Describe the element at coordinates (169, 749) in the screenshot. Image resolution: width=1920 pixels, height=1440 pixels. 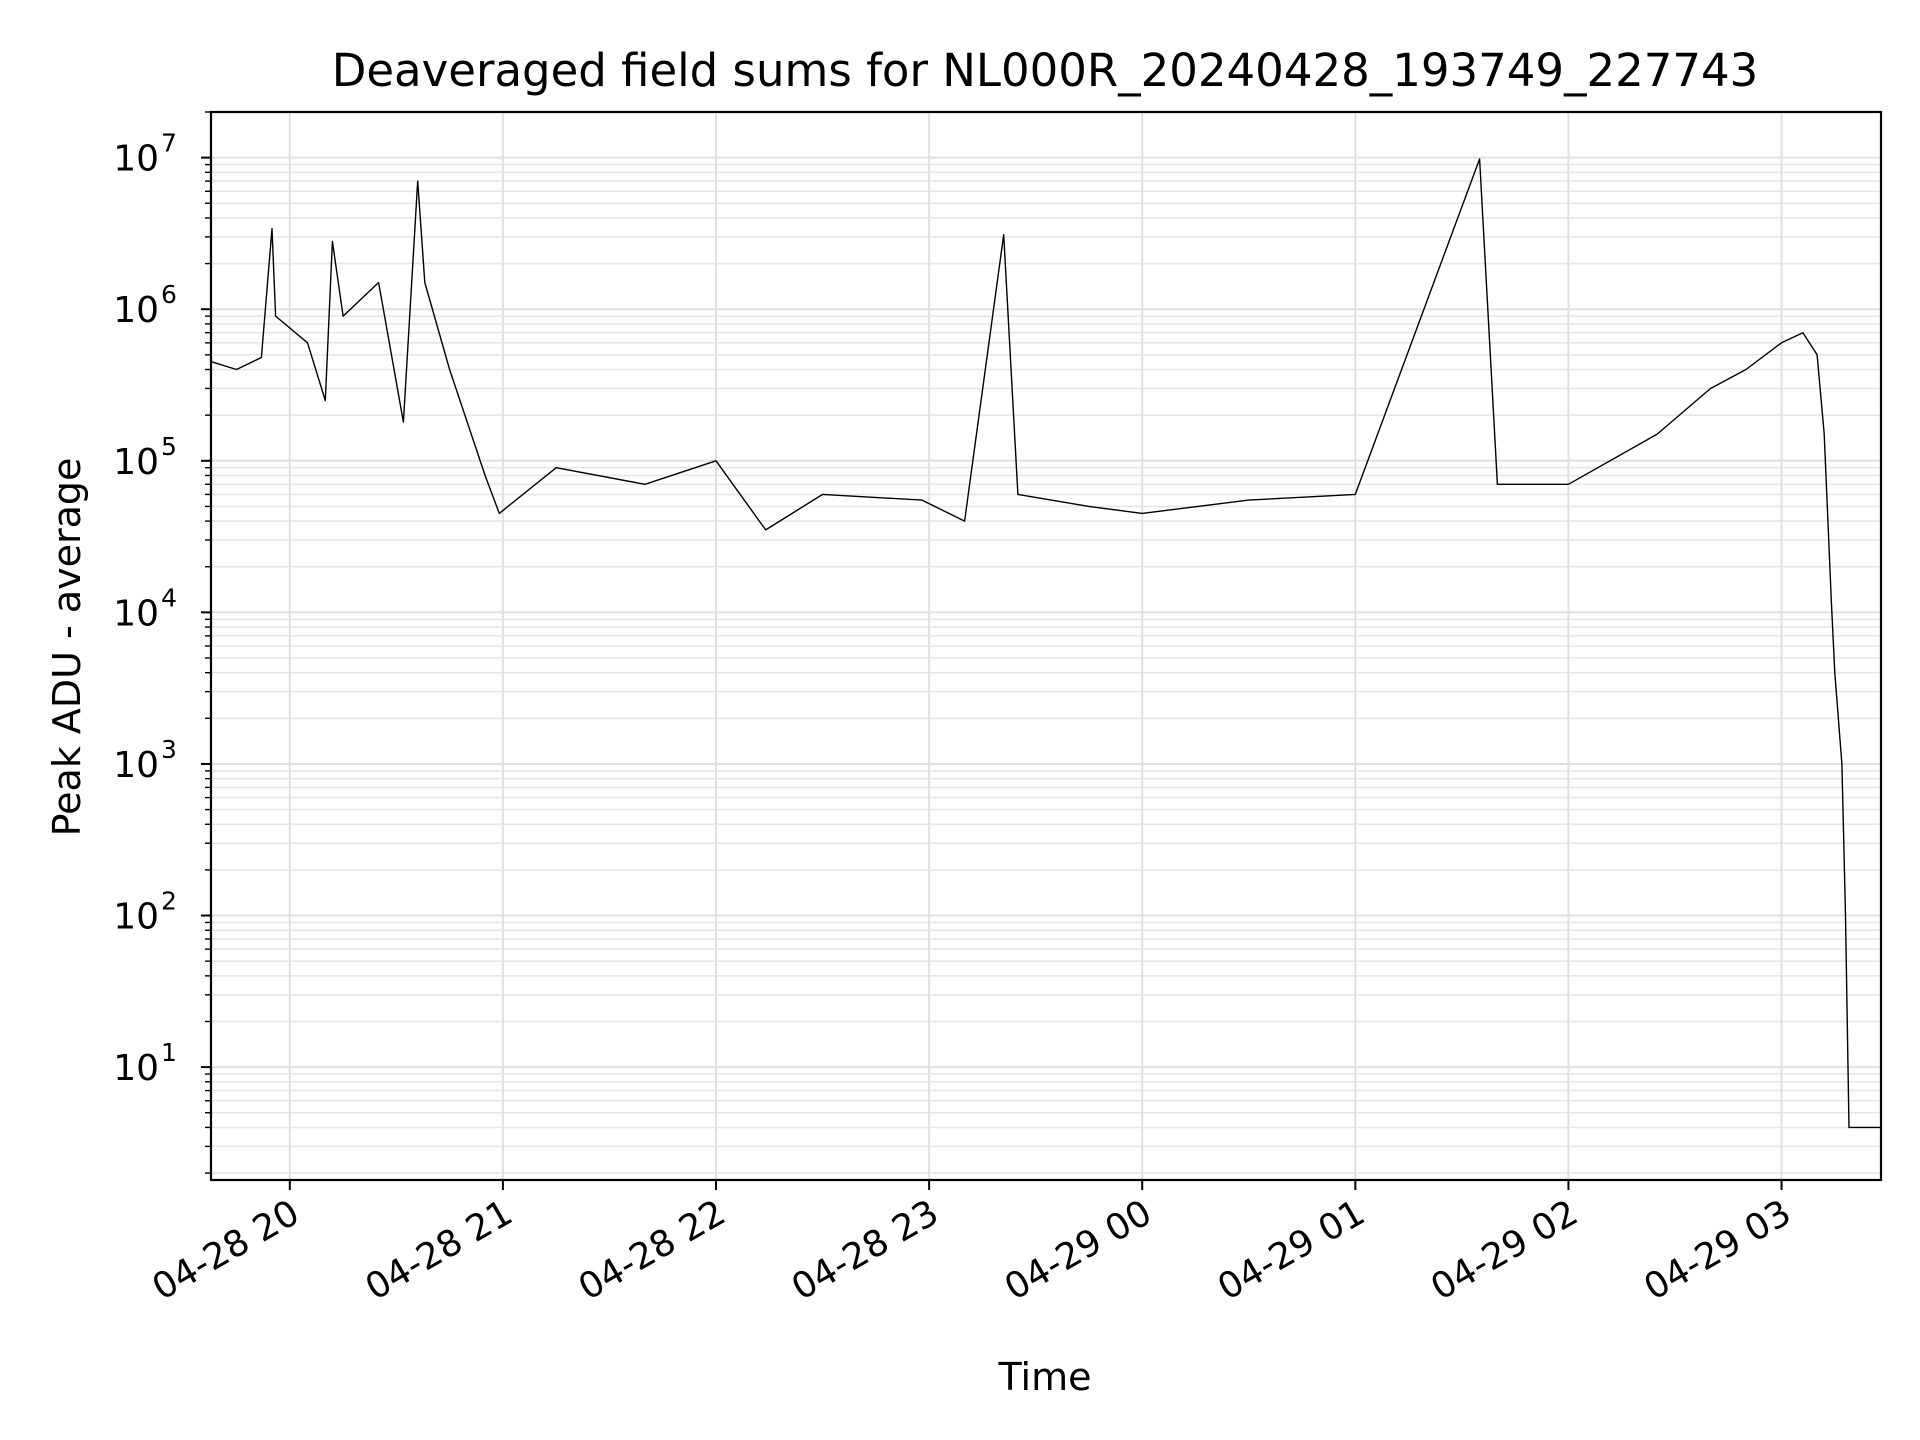
I see `y-tick-exponent: 3` at that location.